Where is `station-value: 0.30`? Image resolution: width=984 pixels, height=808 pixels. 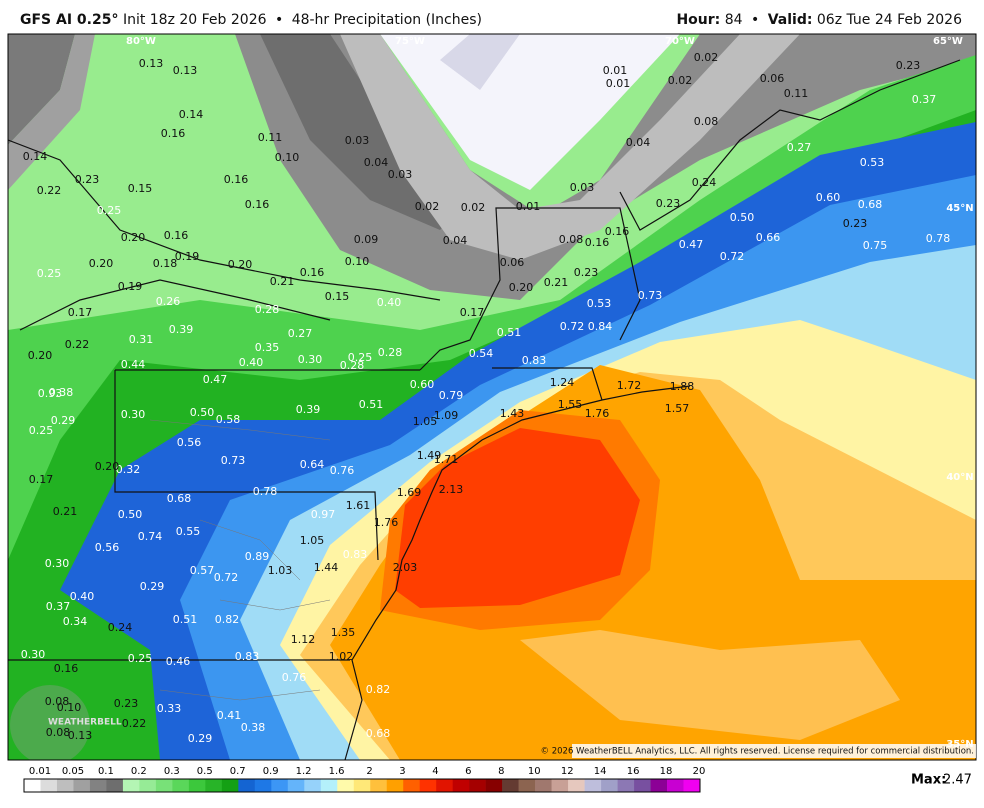
station-value: 0.30 is located at coordinates (310, 359).